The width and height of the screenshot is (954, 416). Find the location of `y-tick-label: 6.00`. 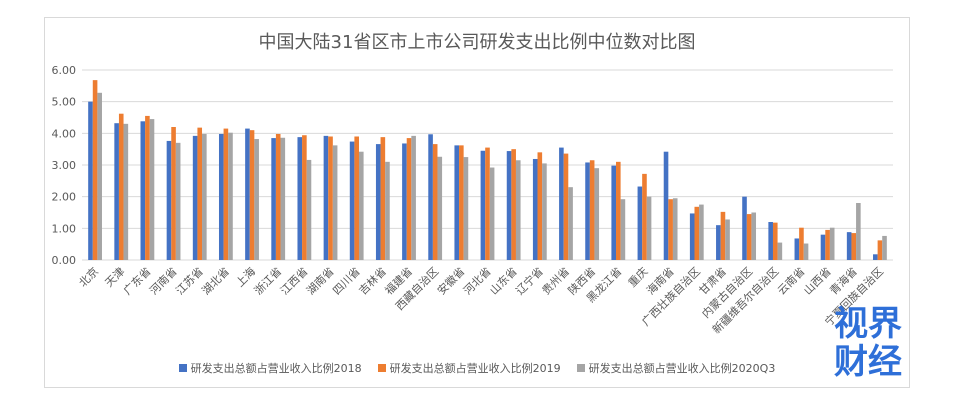

y-tick-label: 6.00 is located at coordinates (64, 70).